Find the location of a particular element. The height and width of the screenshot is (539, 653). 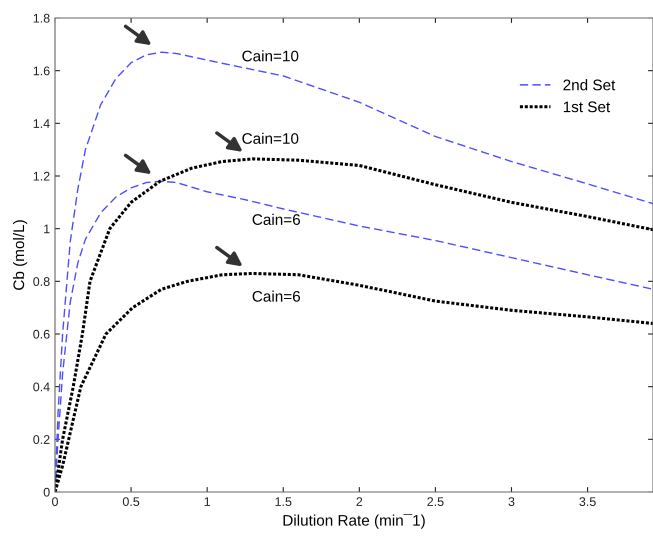

y-tick-label: 0.6 is located at coordinates (41, 334).